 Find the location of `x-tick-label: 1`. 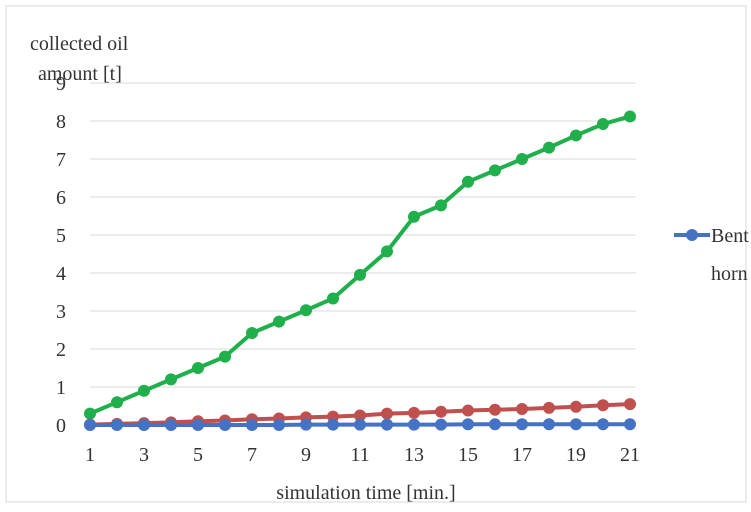

x-tick-label: 1 is located at coordinates (90, 455).